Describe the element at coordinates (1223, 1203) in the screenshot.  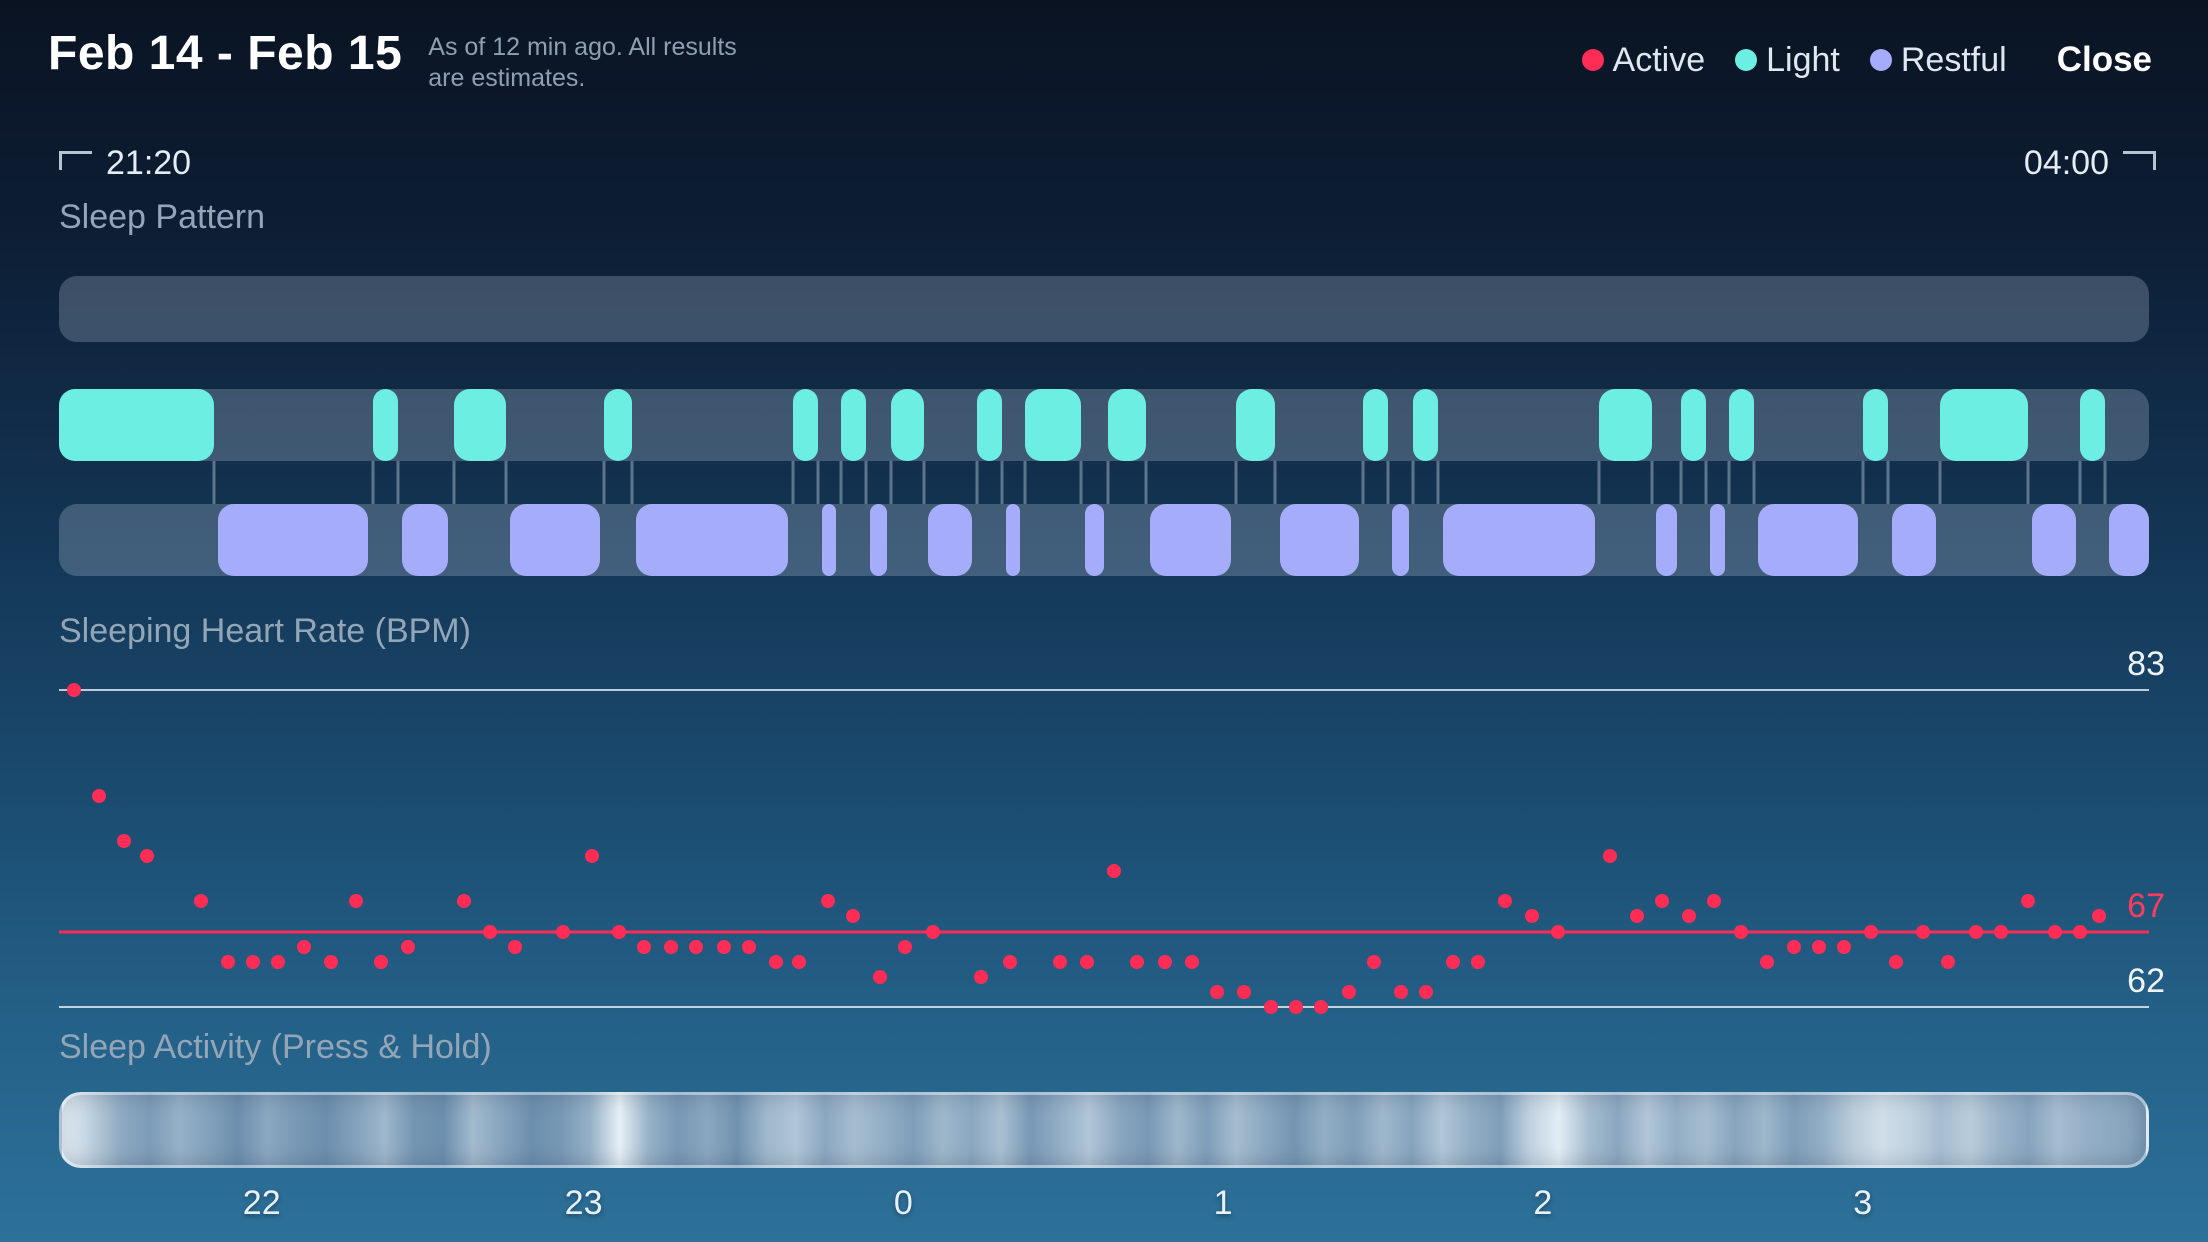
I see `hour-tick-label: 1` at that location.